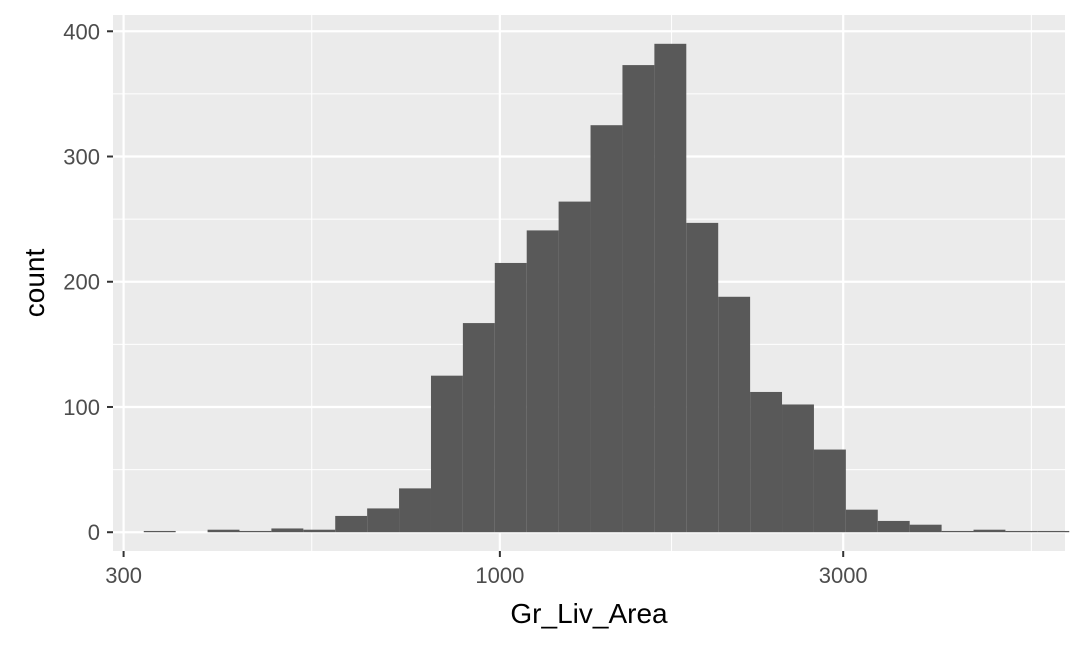  What do you see at coordinates (81, 407) in the screenshot?
I see `y-tick-label: 100` at bounding box center [81, 407].